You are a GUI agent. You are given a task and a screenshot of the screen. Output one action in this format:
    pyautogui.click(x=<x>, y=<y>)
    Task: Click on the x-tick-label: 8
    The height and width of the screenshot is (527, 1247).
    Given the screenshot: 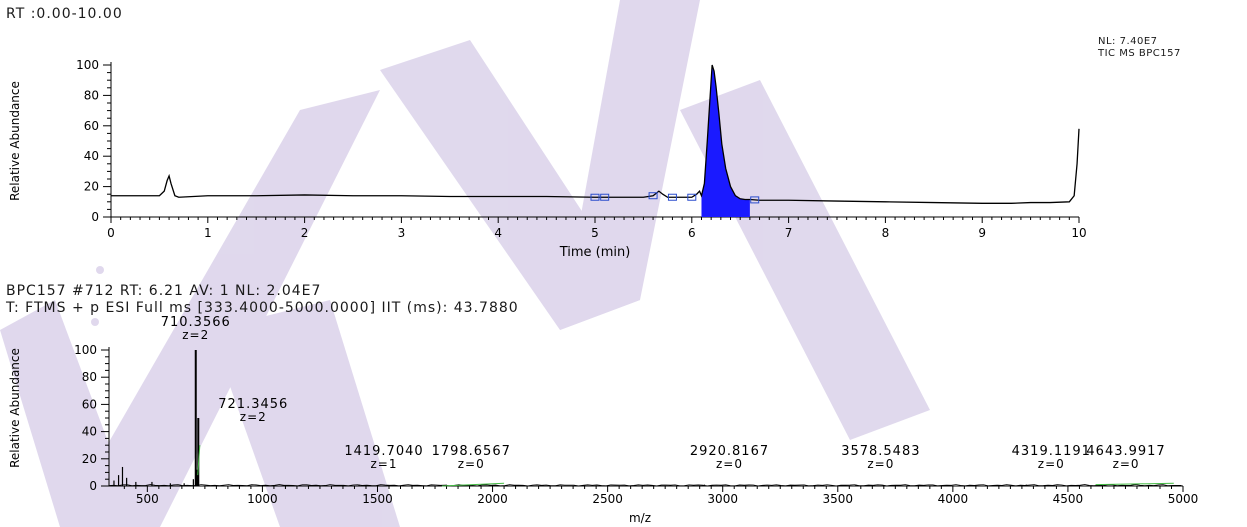 What is the action you would take?
    pyautogui.click(x=886, y=233)
    